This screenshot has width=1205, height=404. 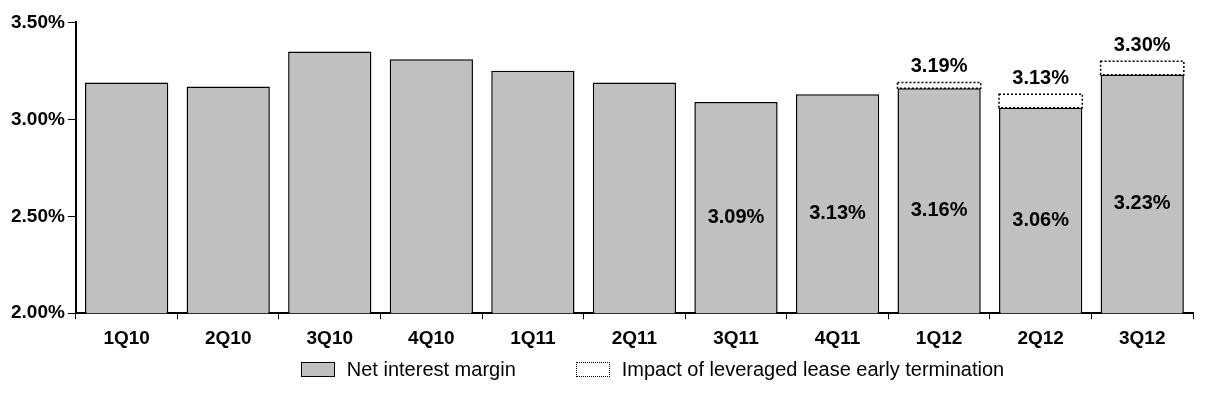 I want to click on x-tick-label: 3Q12, so click(x=1142, y=337).